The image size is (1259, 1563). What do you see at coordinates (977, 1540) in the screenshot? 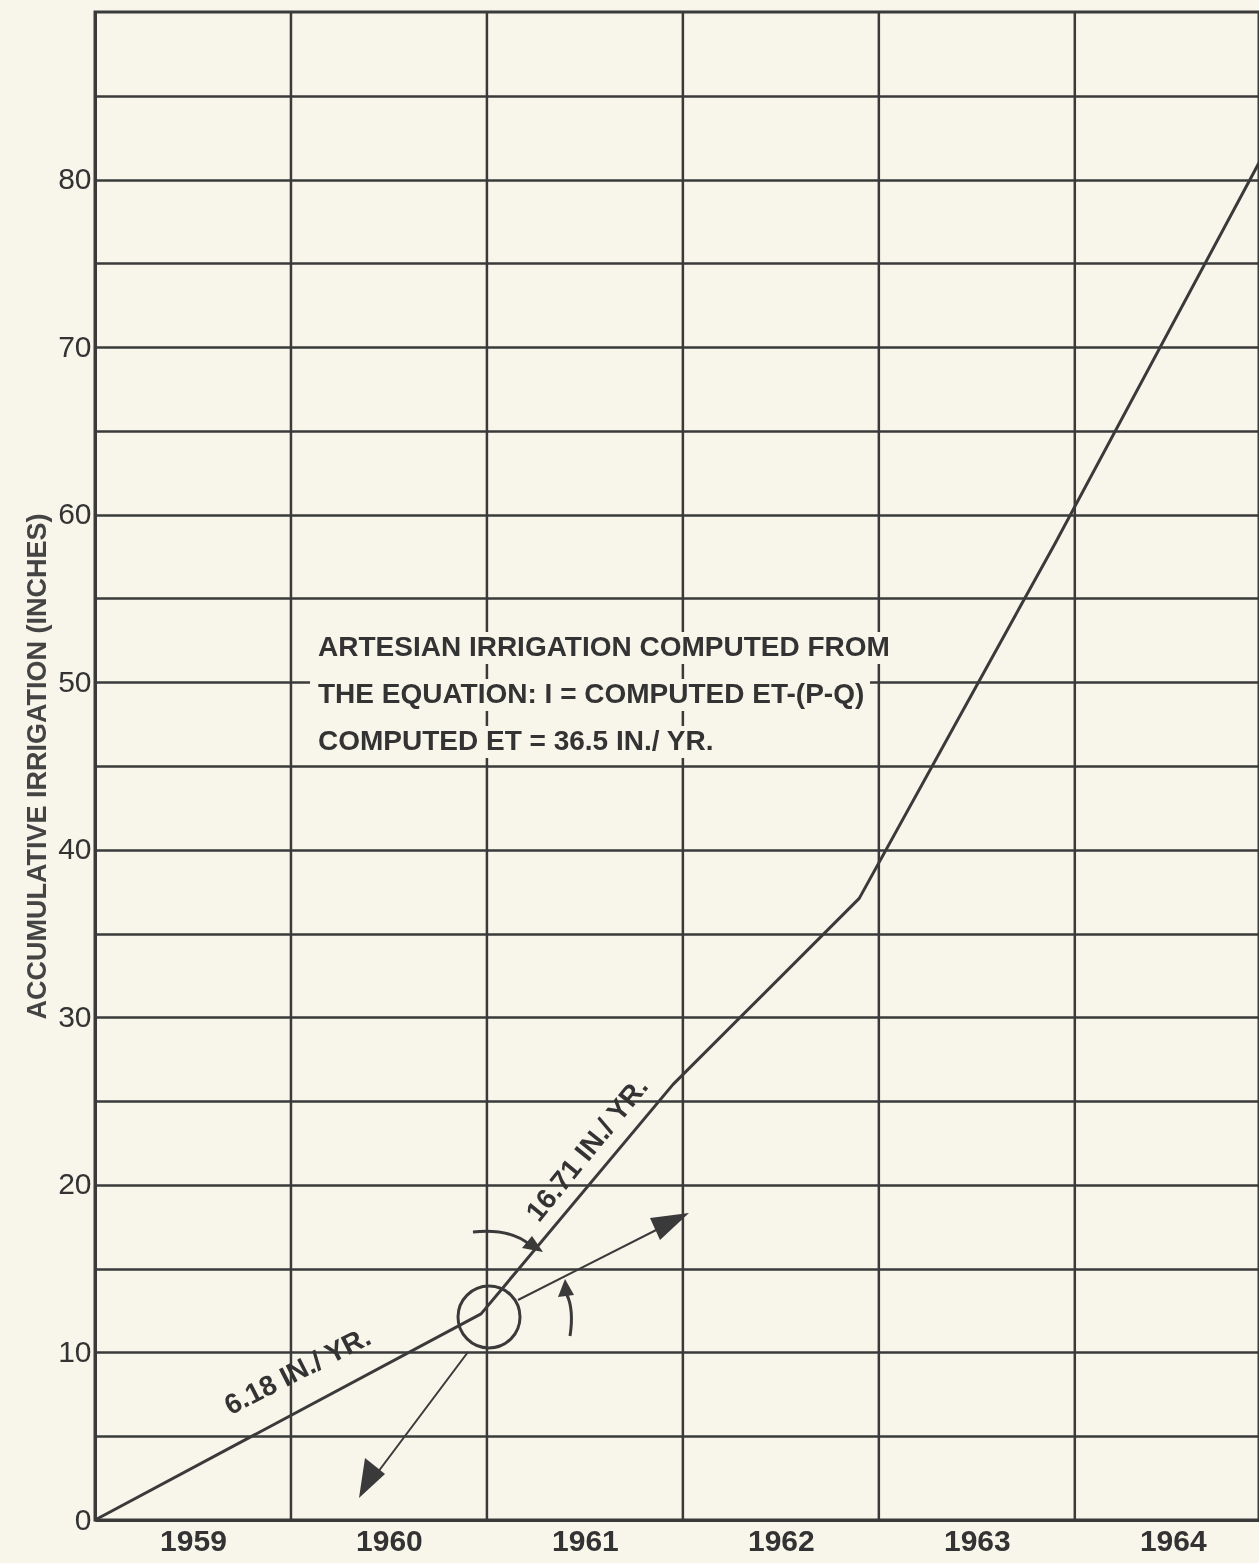
I see `x-tick-label: 1963` at bounding box center [977, 1540].